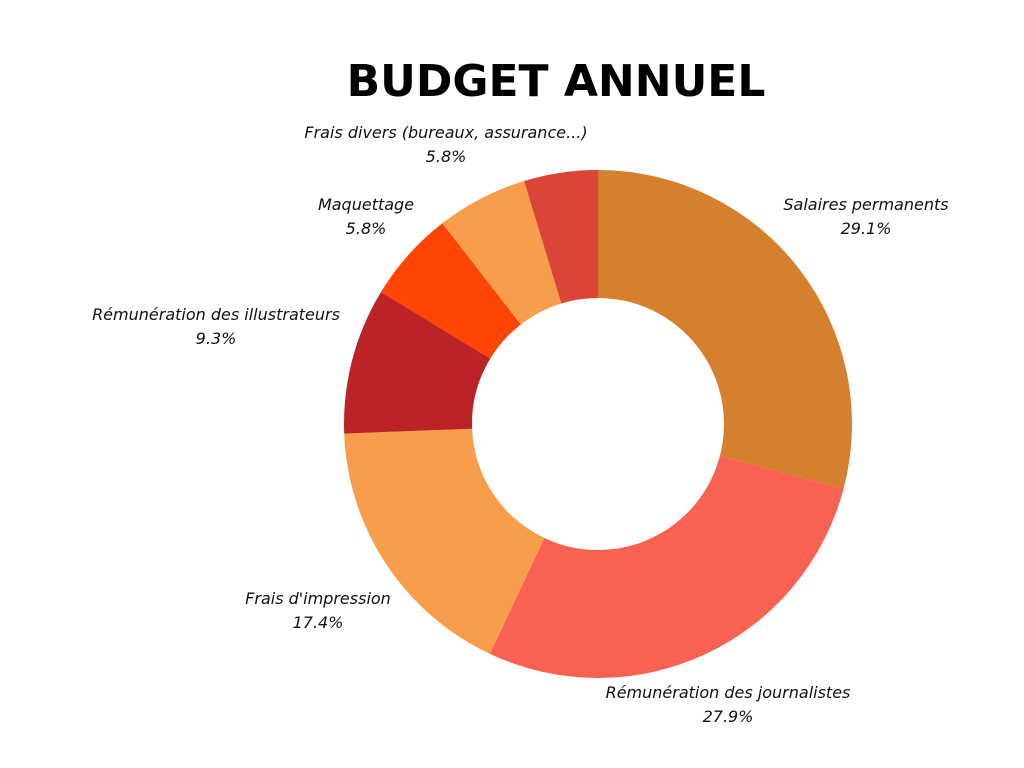 The image size is (1024, 768). I want to click on slice-value-label-4: 9.3%, so click(216, 338).